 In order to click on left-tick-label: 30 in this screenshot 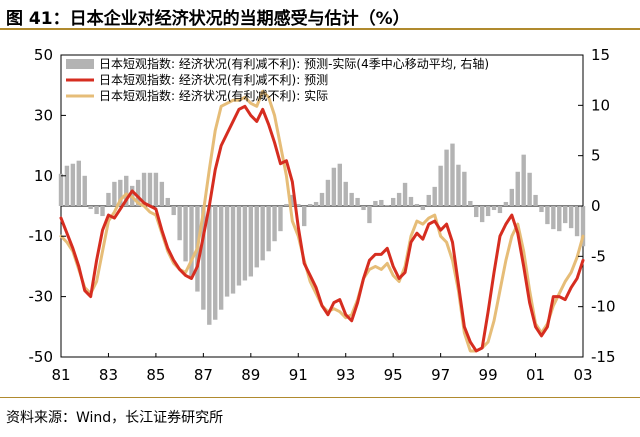, I will do `click(43, 115)`.